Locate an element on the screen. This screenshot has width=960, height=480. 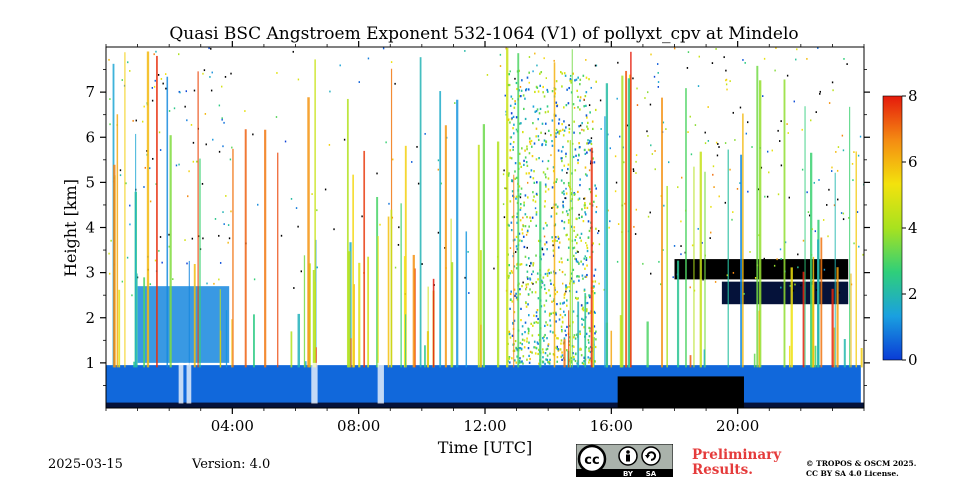
copyright-line-2: CC BY SA 4.0 License. is located at coordinates (852, 473).